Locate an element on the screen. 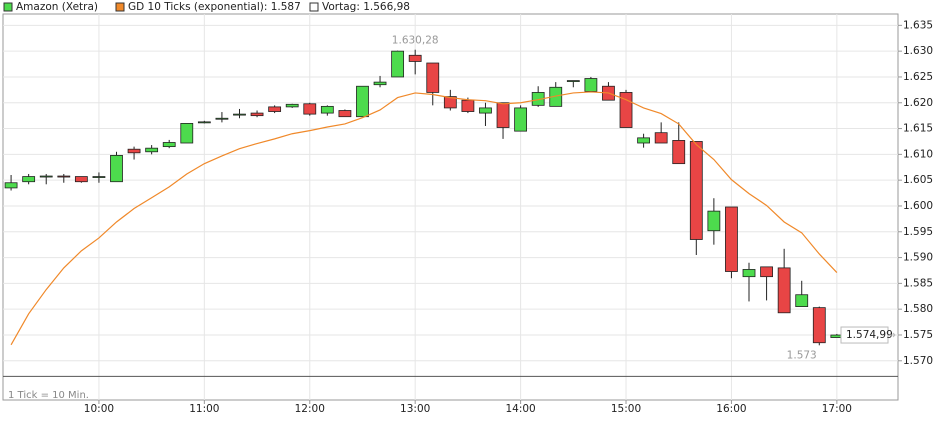  y-tick-label: 1.620 is located at coordinates (918, 103).